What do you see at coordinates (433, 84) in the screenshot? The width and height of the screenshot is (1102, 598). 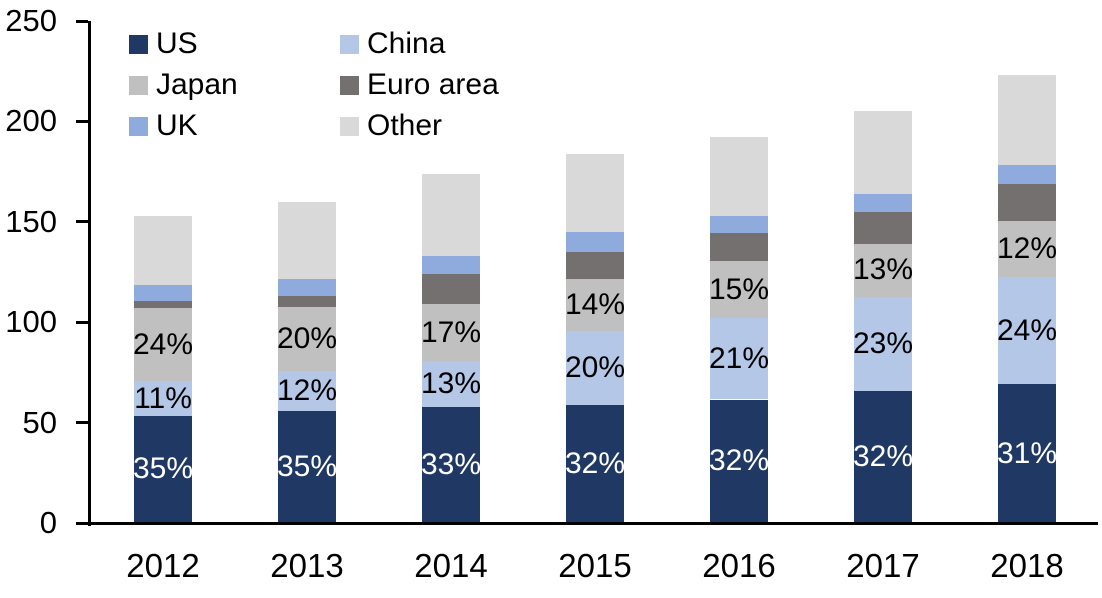 I see `legend-label-euro-area: Euro area` at bounding box center [433, 84].